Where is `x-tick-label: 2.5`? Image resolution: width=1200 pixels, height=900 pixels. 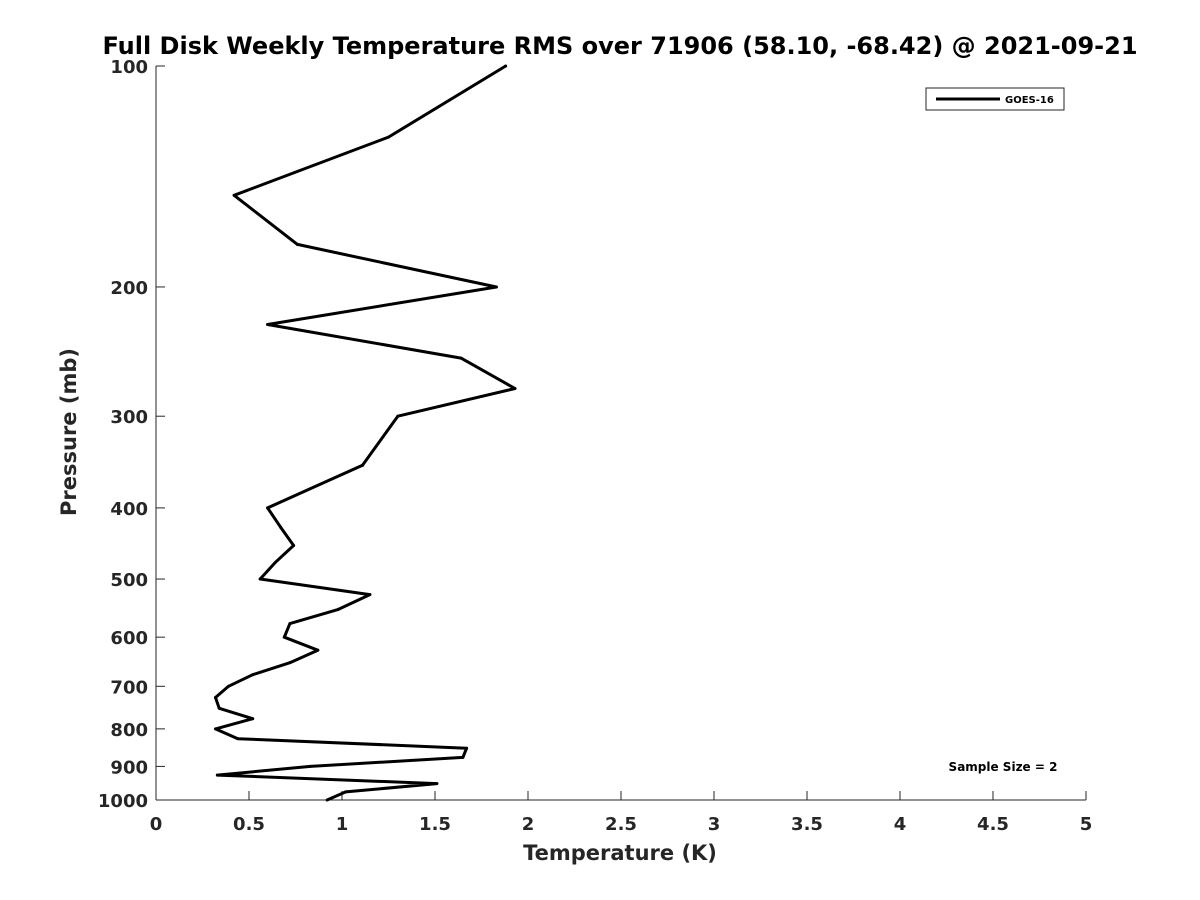
x-tick-label: 2.5 is located at coordinates (621, 824).